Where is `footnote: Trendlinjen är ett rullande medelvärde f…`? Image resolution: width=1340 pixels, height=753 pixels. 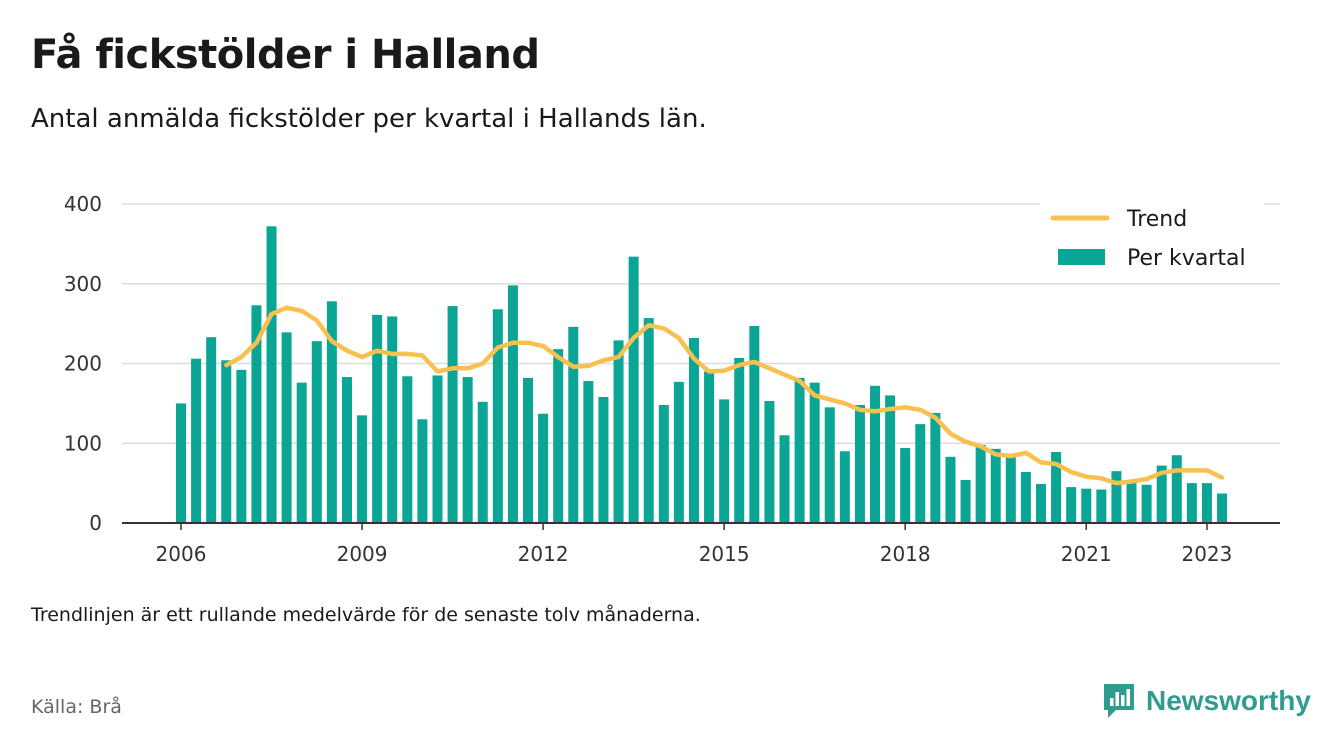
footnote: Trendlinjen är ett rullande medelvärde f… is located at coordinates (366, 615).